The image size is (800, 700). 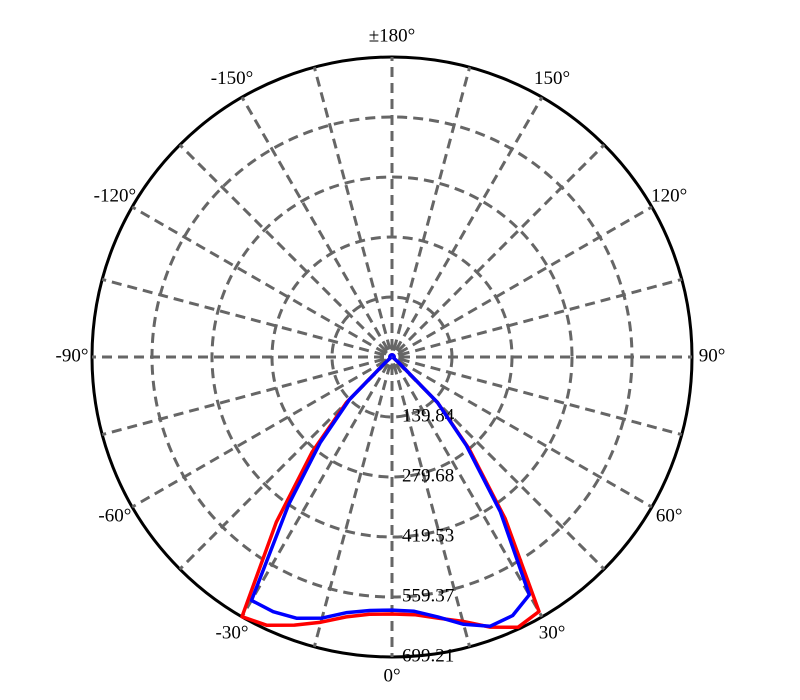 I want to click on angle-label: 90°, so click(x=712, y=355).